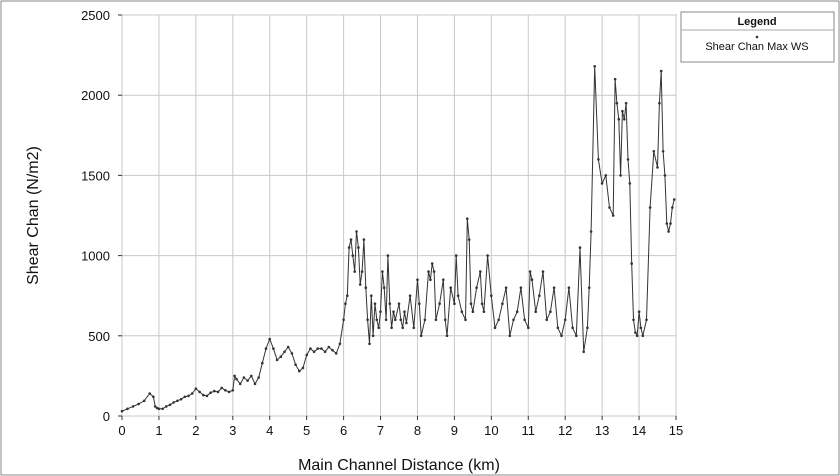 This screenshot has width=840, height=476. Describe the element at coordinates (417, 430) in the screenshot. I see `x-tick-label: 8` at that location.